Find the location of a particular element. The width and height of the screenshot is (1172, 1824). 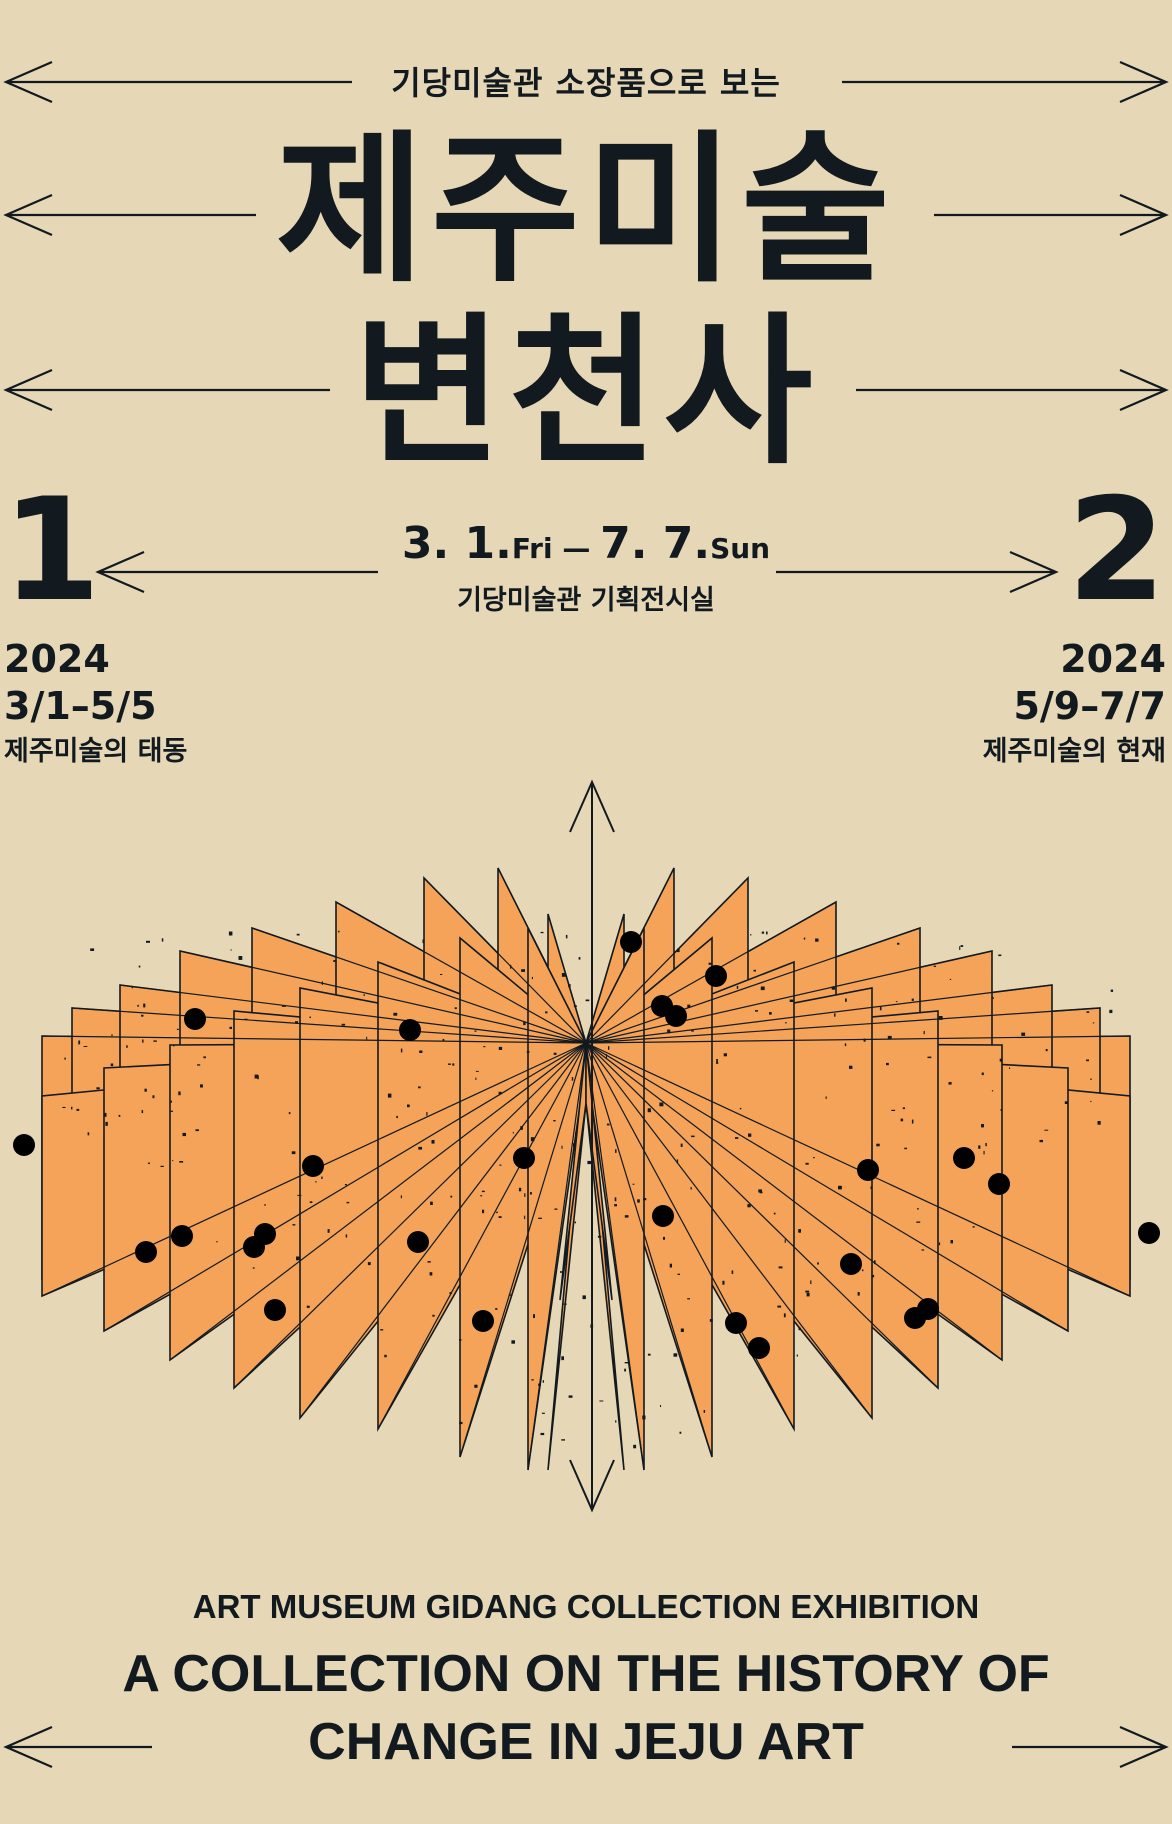

main-title-line2: 변천사 is located at coordinates (586, 393).